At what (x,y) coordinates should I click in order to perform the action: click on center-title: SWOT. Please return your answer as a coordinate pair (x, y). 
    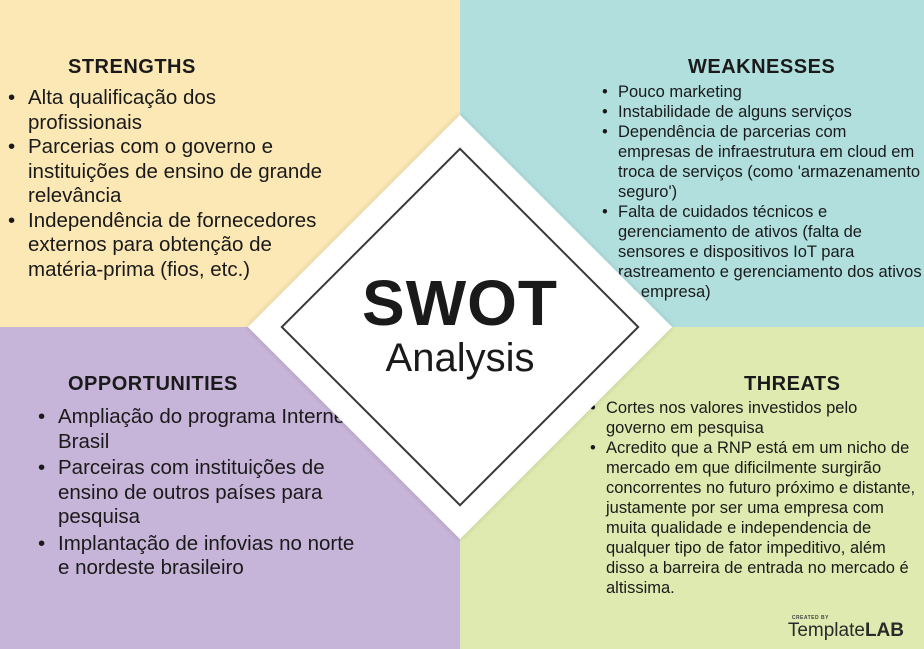
    Looking at the image, I should click on (460, 303).